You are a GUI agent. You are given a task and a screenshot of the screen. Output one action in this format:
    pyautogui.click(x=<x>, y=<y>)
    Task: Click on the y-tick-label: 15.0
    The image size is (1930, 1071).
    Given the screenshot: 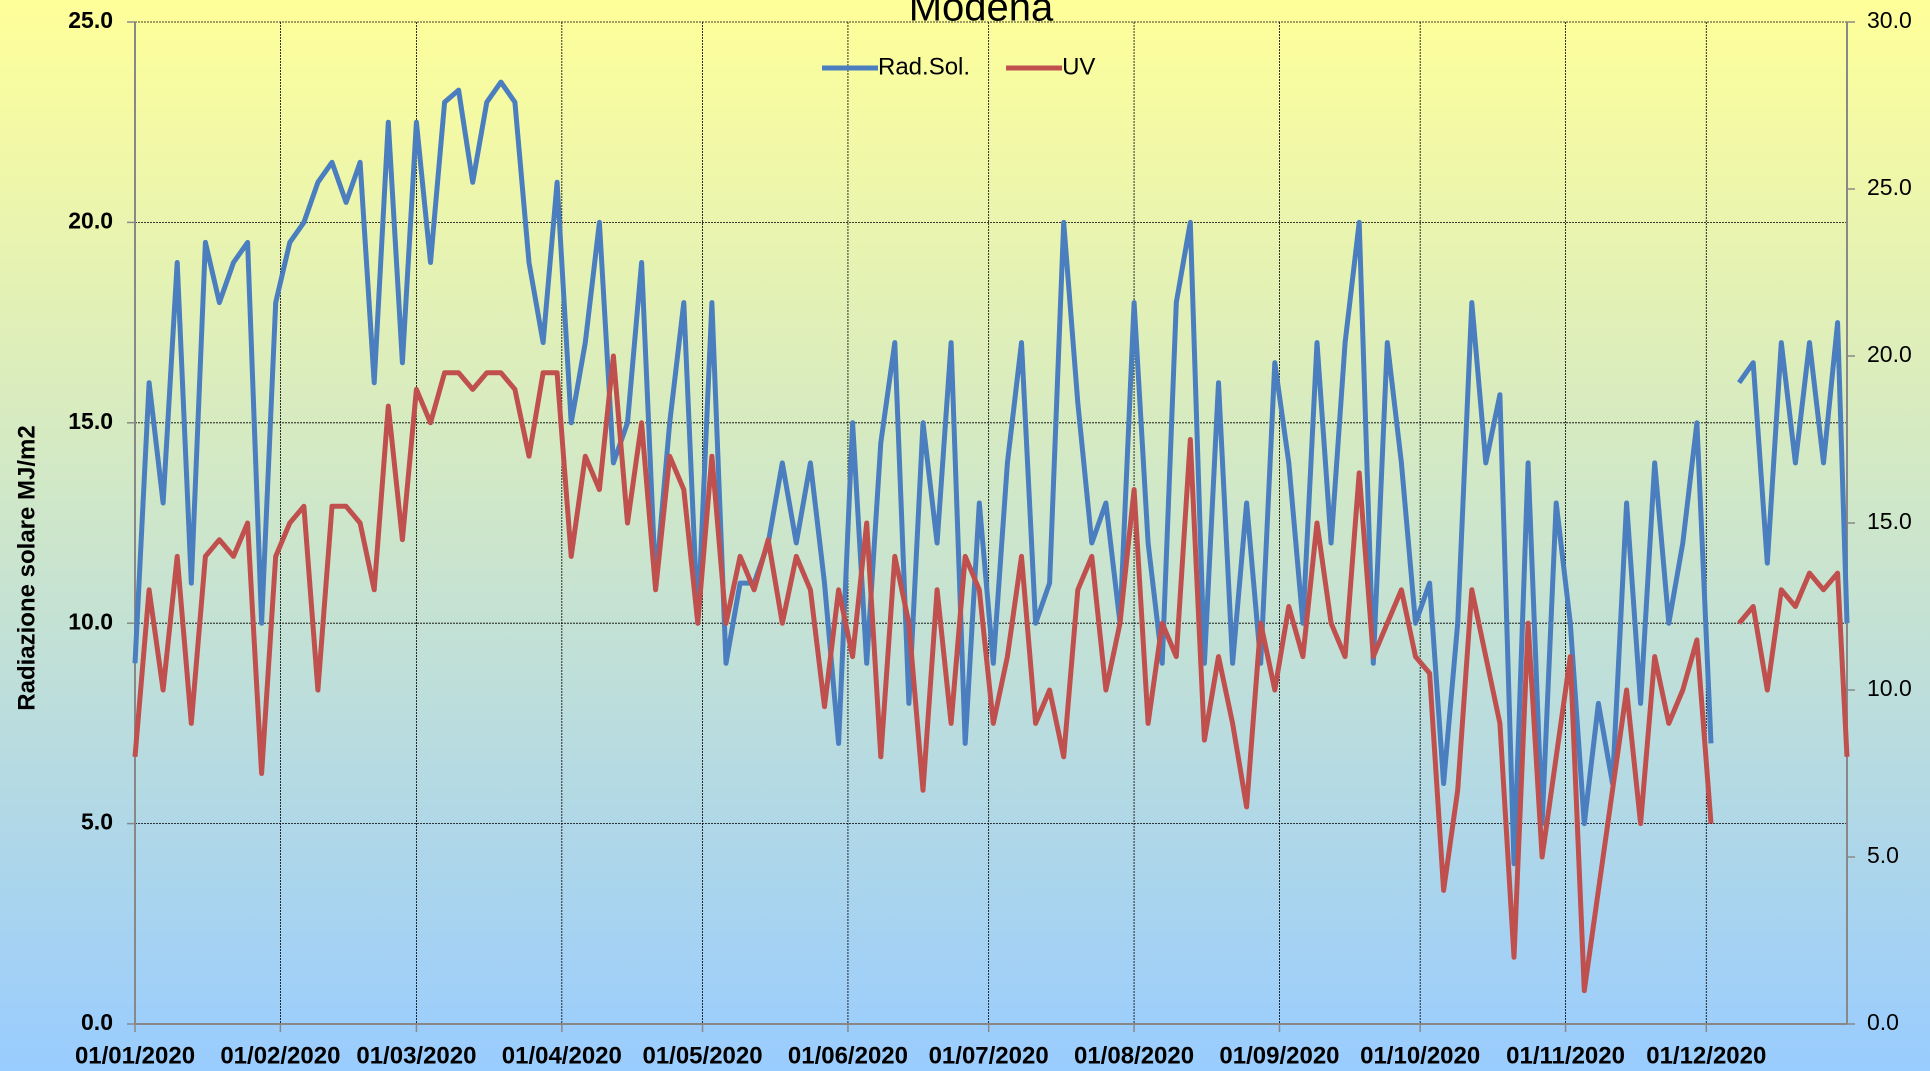 What is the action you would take?
    pyautogui.click(x=90, y=421)
    